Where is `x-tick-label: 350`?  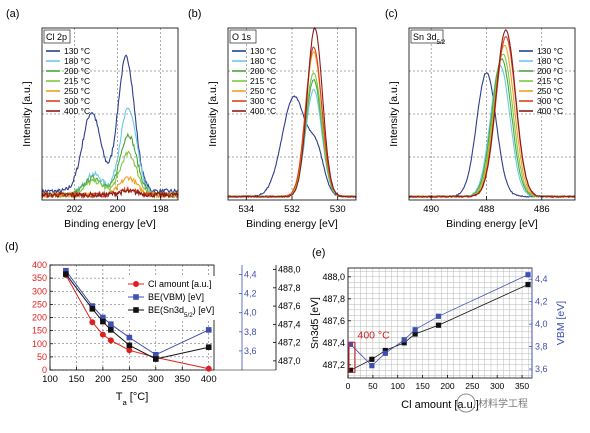
x-tick-label: 350 is located at coordinates (182, 379).